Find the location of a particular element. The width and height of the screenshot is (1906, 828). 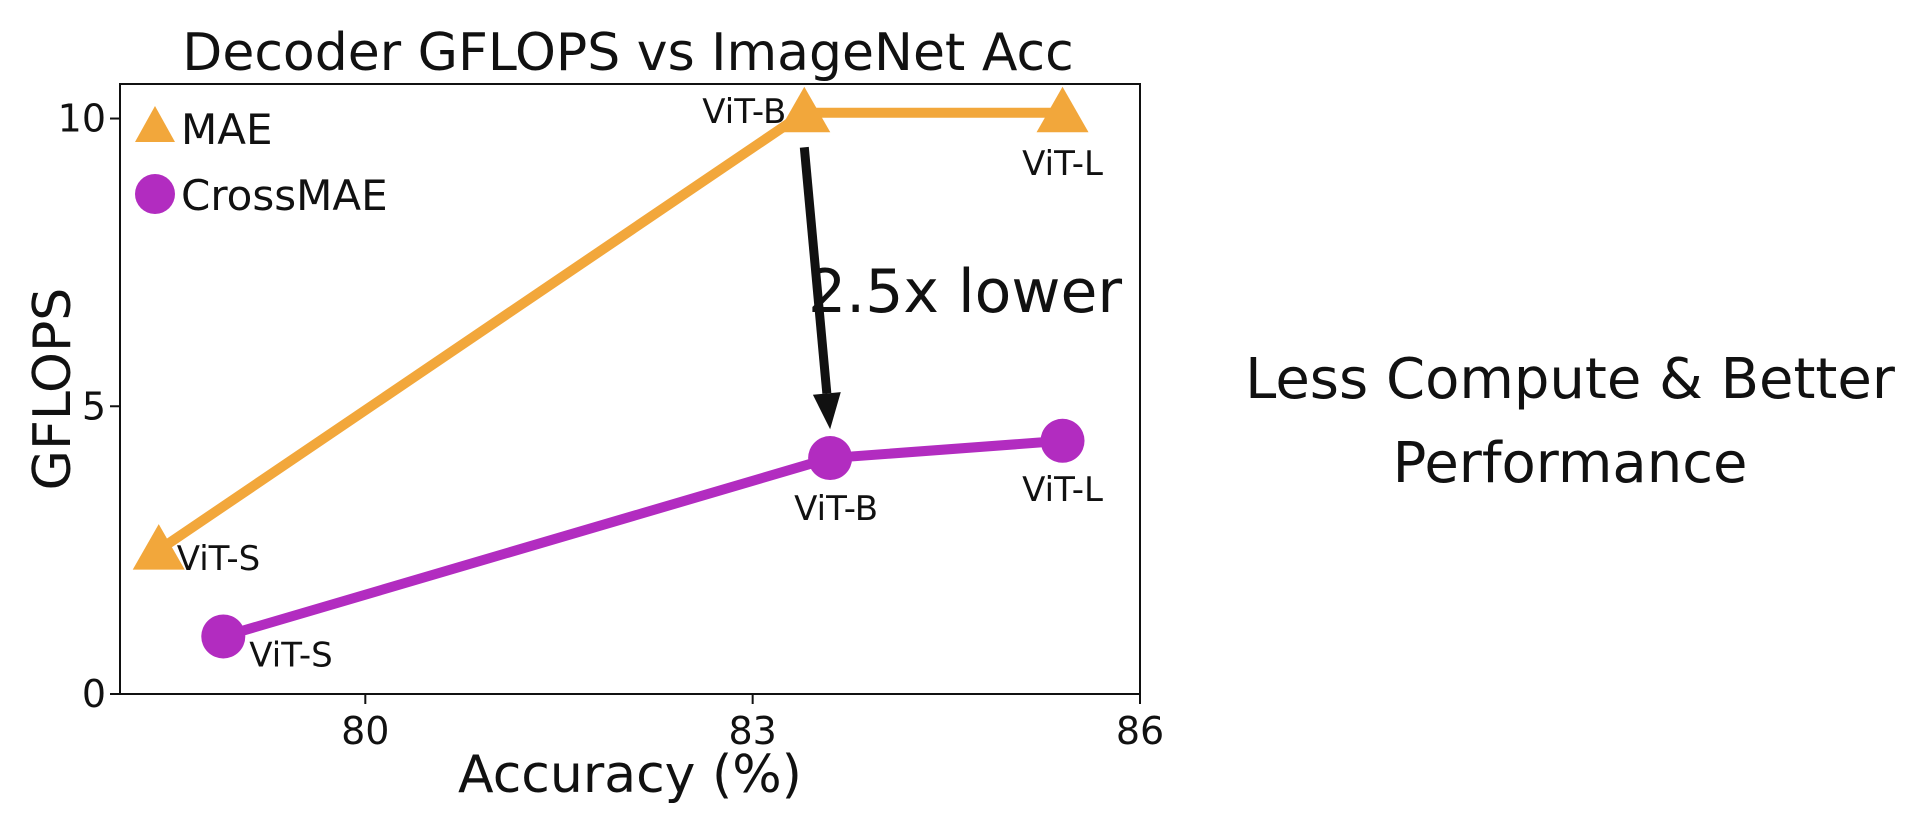

side-caption-line-1: Less Compute & Better is located at coordinates (1570, 379).